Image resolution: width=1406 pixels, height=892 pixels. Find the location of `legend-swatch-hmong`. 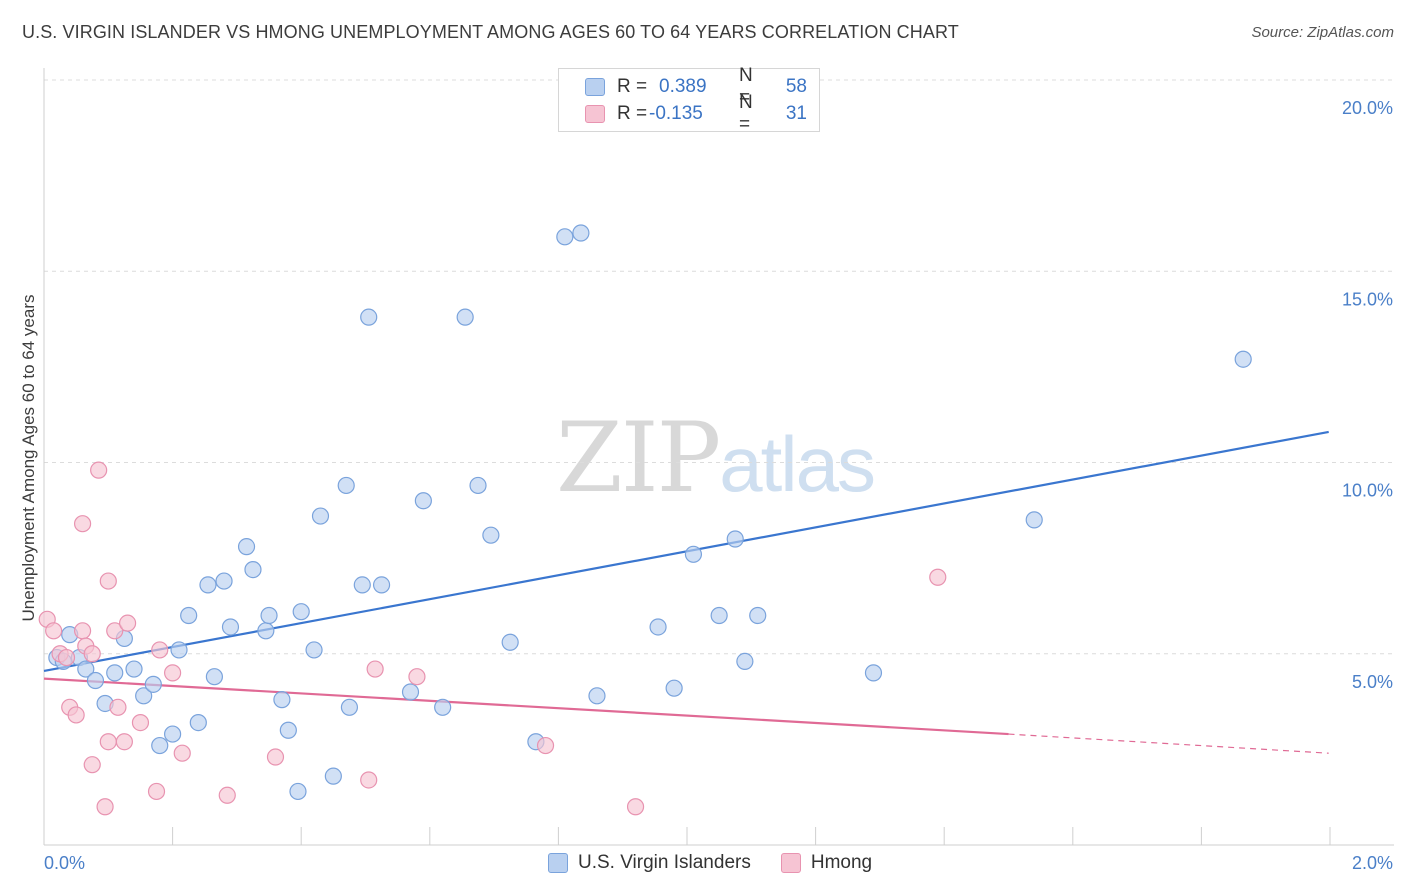

legend-swatch-hmong is located at coordinates (595, 114).